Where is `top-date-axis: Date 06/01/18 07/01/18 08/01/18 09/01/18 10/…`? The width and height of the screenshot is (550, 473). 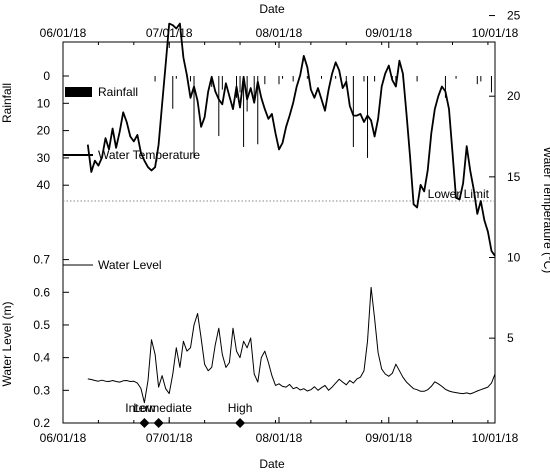
top-date-axis: Date 06/01/18 07/01/18 08/01/18 09/01/18 10/… is located at coordinates (279, 25).